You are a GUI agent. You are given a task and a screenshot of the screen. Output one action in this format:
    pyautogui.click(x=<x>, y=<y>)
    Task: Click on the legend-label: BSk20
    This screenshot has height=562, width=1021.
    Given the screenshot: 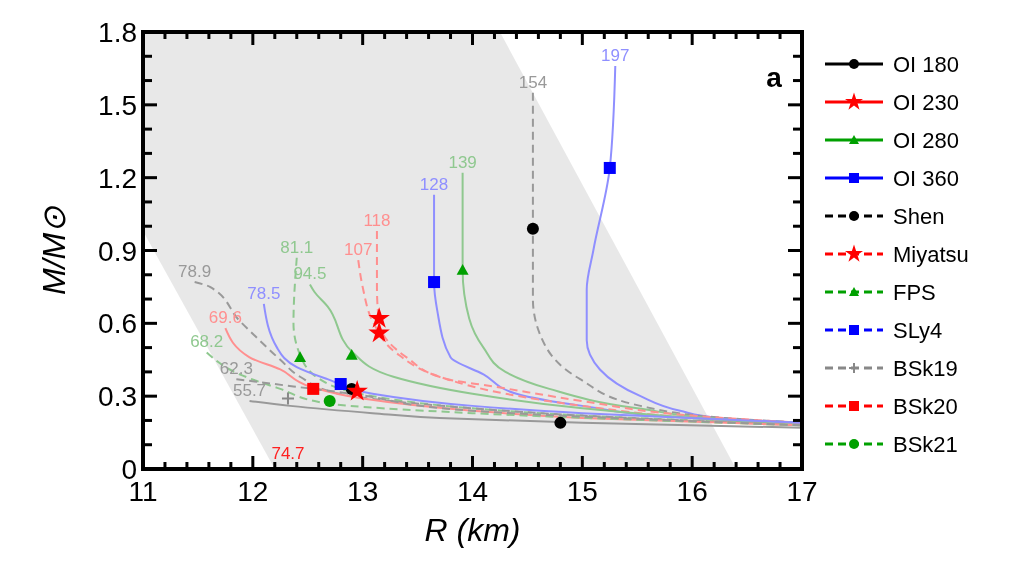 What is the action you would take?
    pyautogui.click(x=925, y=406)
    